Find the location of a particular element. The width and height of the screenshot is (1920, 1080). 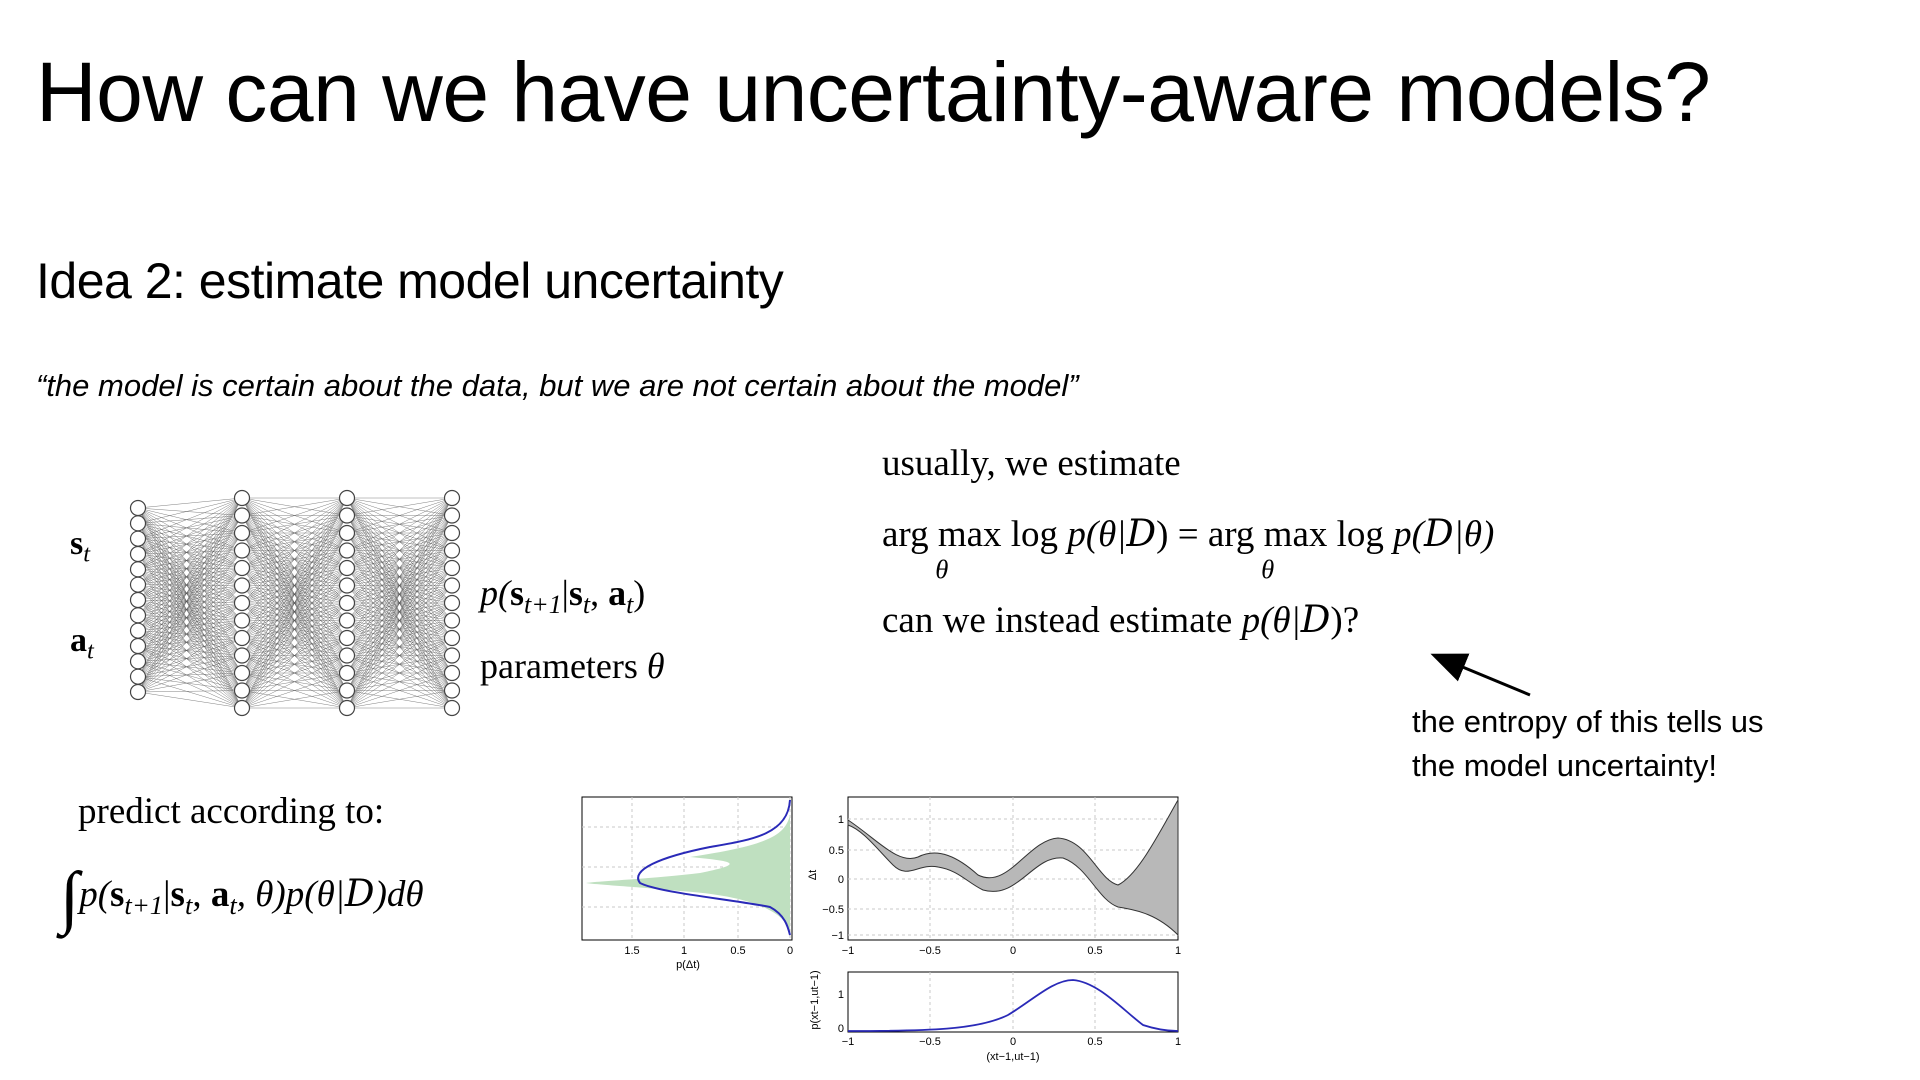

estimate-line-1: usually, we estimate is located at coordinates (1031, 463).